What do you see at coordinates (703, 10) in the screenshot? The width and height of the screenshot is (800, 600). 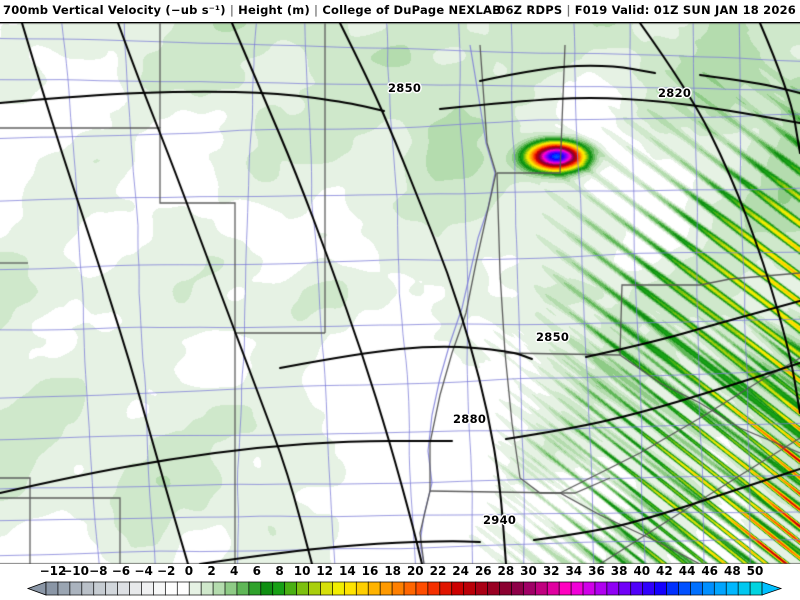 I see `header-valid-time-label: Valid: 01Z SUN JAN 18 2026` at bounding box center [703, 10].